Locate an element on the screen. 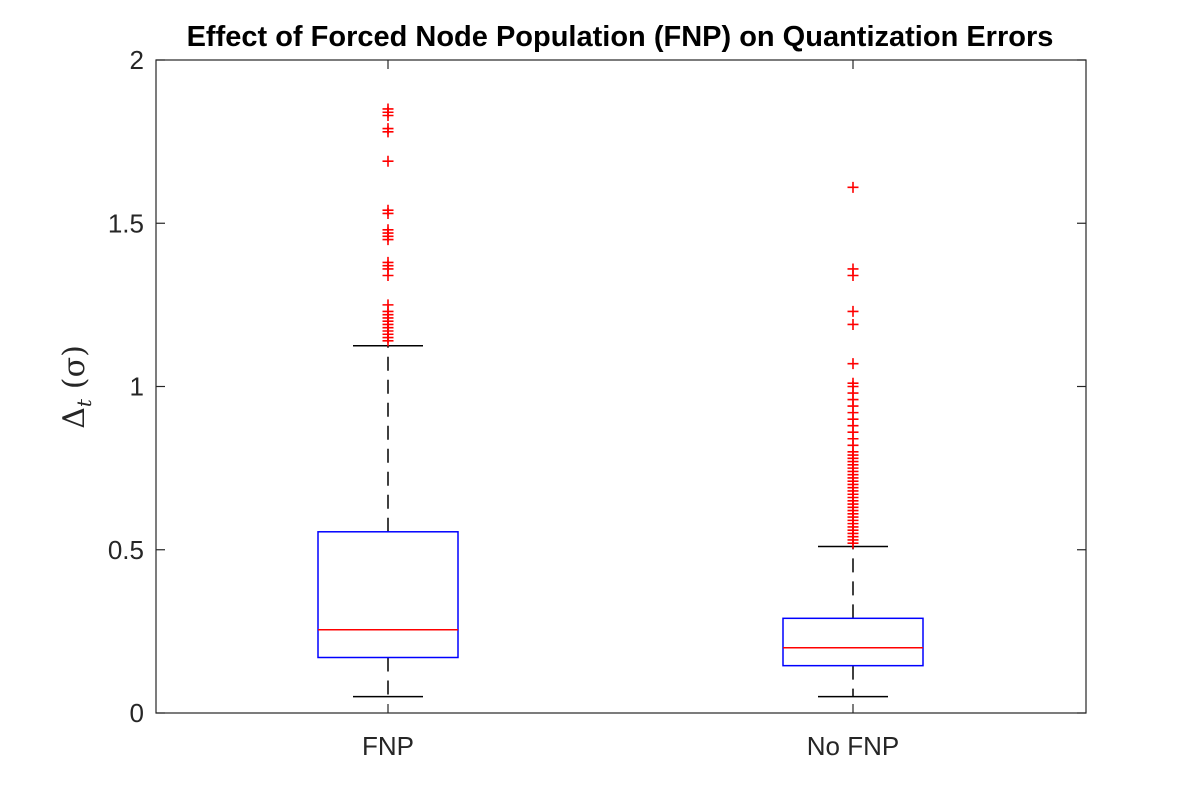 This screenshot has height=800, width=1200. x-tick-label: FNP is located at coordinates (388, 746).